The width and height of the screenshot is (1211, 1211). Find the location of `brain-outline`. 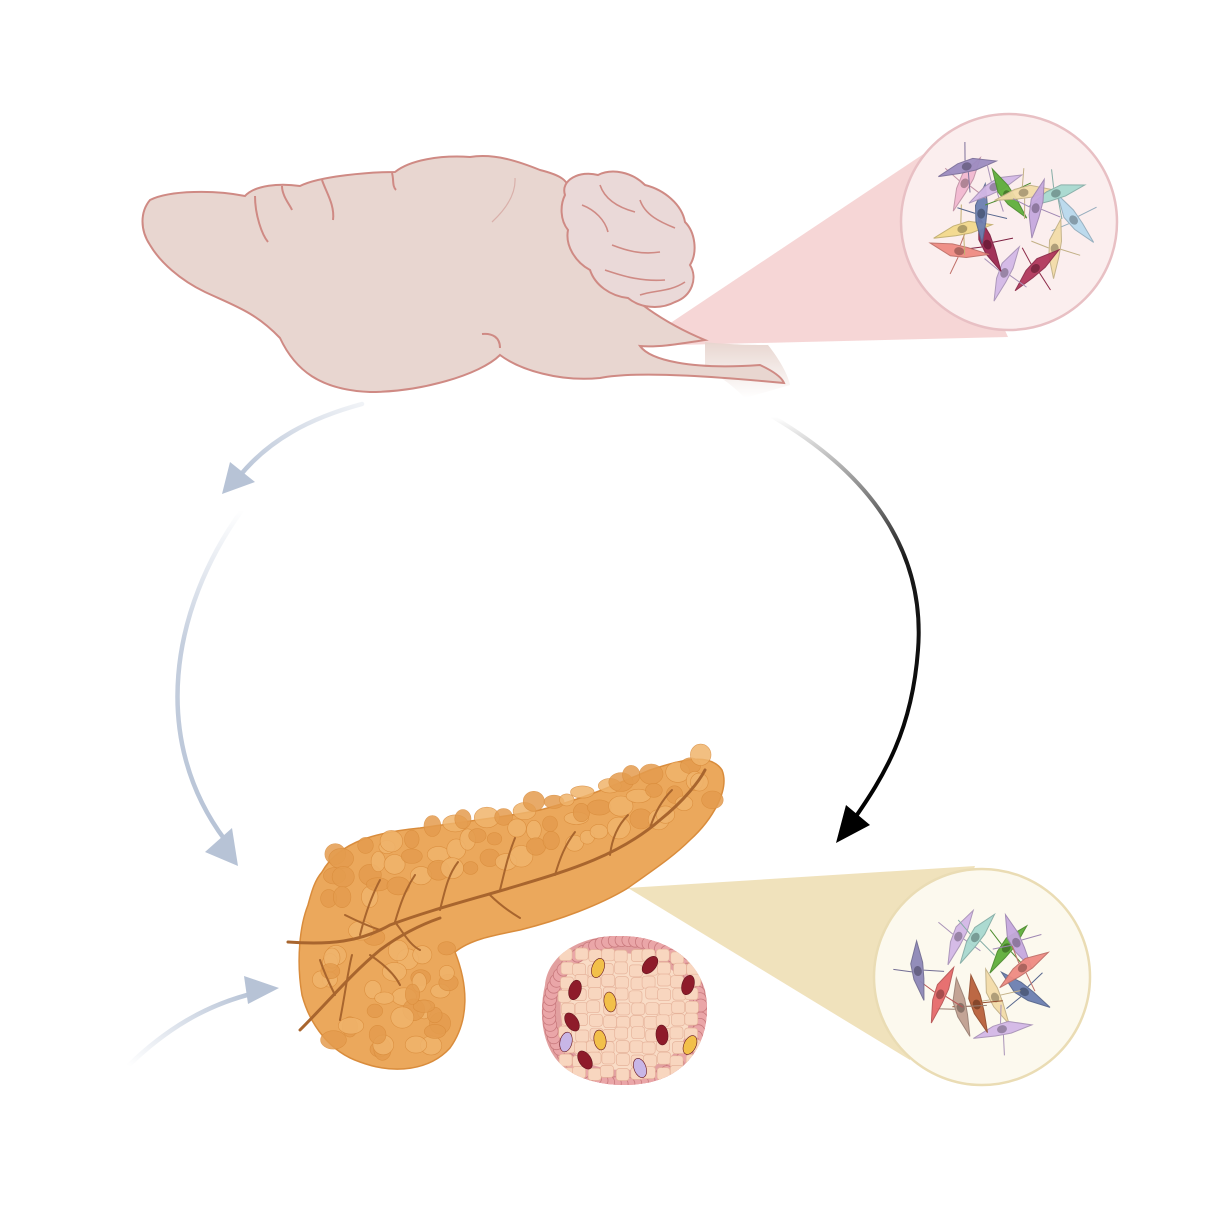

brain-outline is located at coordinates (463, 274).